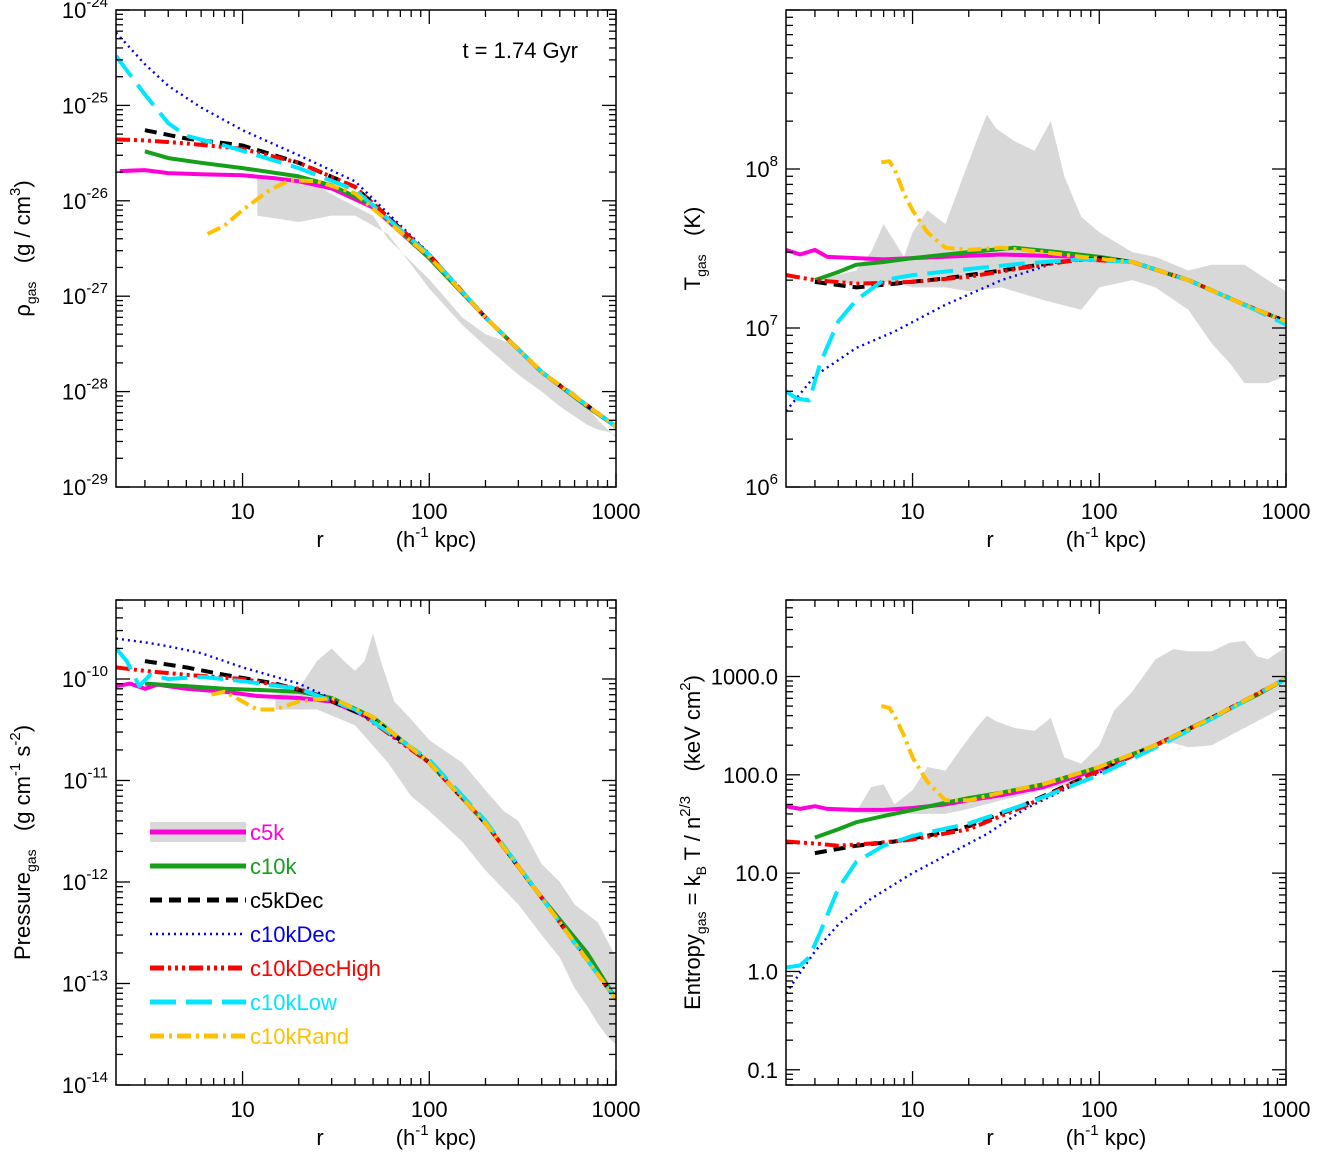 The width and height of the screenshot is (1332, 1164). What do you see at coordinates (85, 981) in the screenshot?
I see `y-tick-label: 10⁻¹³` at bounding box center [85, 981].